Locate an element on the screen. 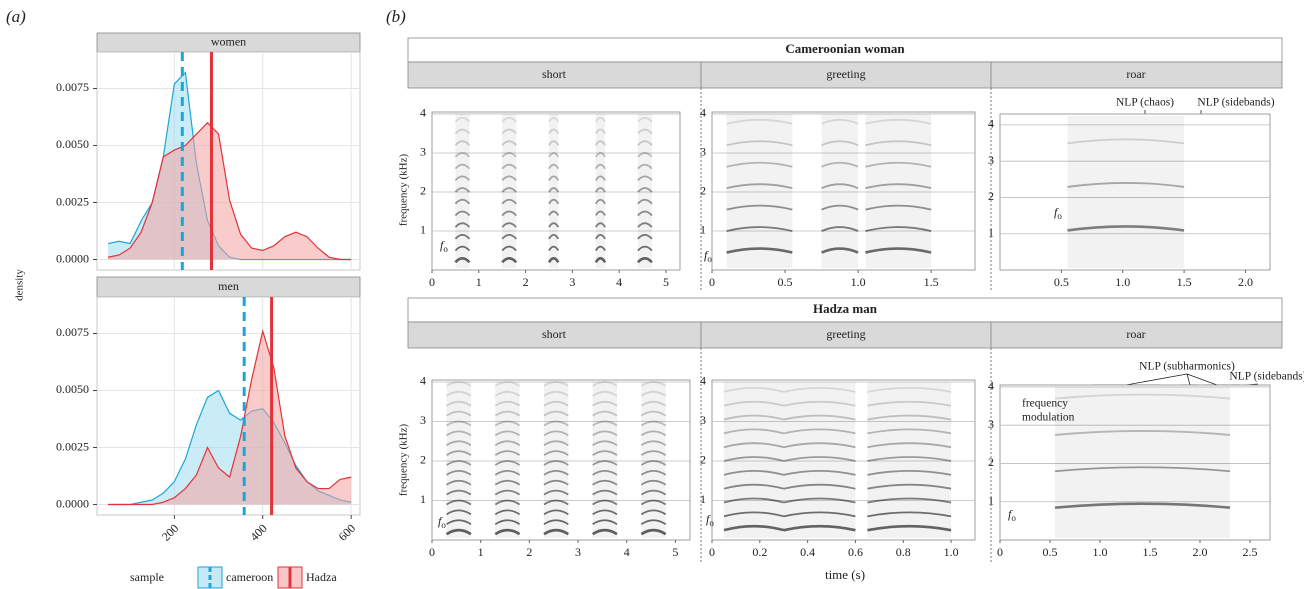  x-tick-label: 1.5 is located at coordinates (1184, 282).